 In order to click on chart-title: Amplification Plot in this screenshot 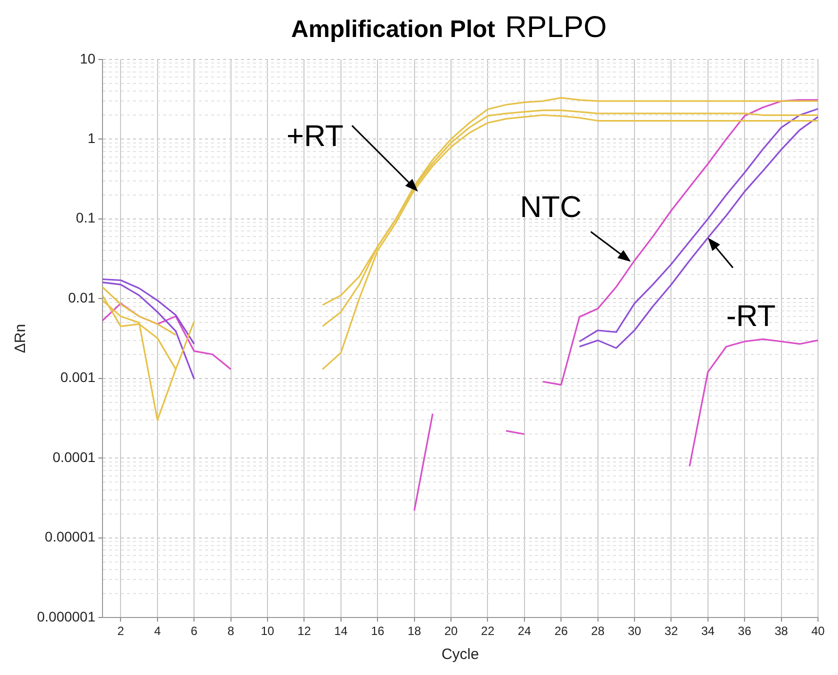, I will do `click(393, 29)`.